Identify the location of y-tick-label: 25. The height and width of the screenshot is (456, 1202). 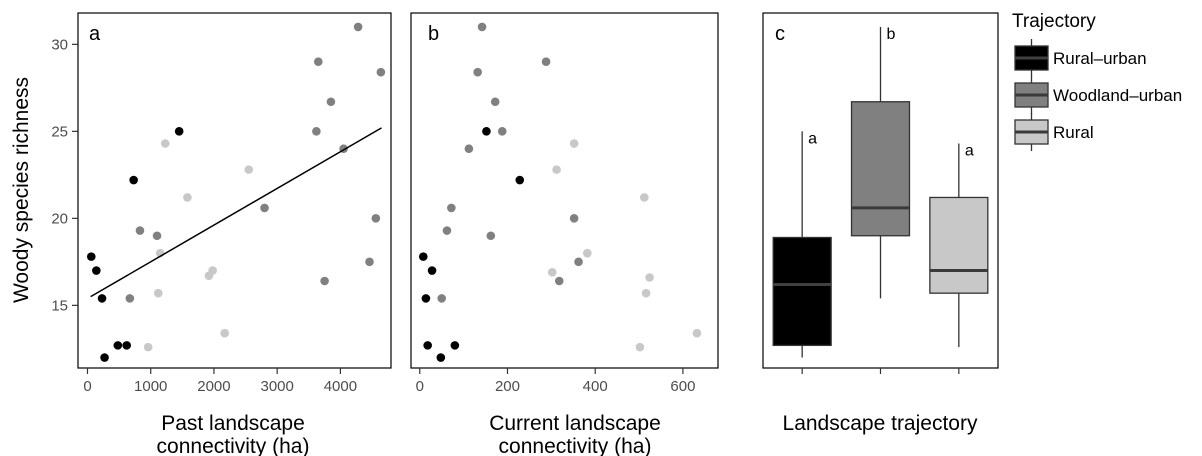
(59, 131).